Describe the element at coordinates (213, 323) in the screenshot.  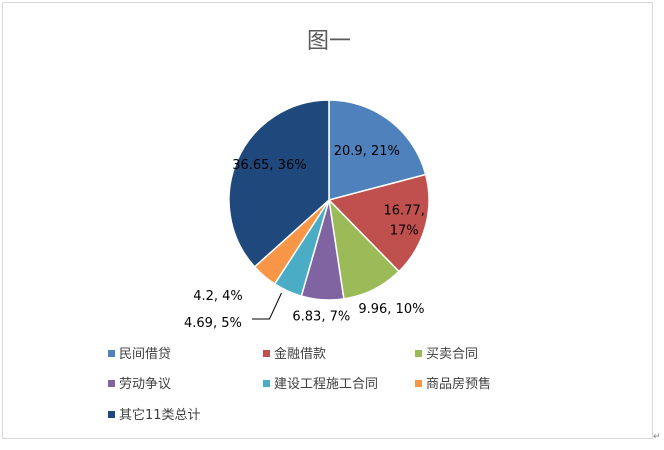
I see `slice-5-data-label: 4.69, 5%` at that location.